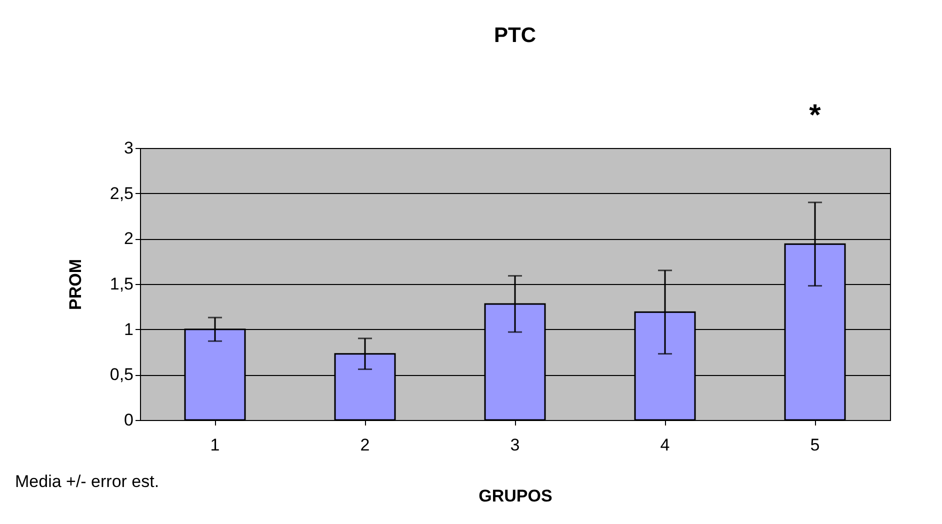 This screenshot has height=524, width=942. Describe the element at coordinates (87, 481) in the screenshot. I see `text: Media +/- error est.` at that location.